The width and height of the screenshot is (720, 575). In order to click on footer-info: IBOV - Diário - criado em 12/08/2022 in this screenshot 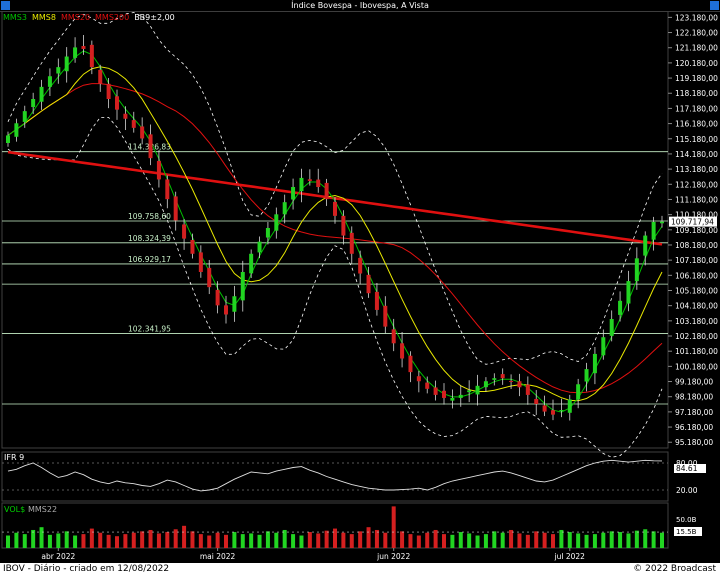, I will do `click(86, 569)`.